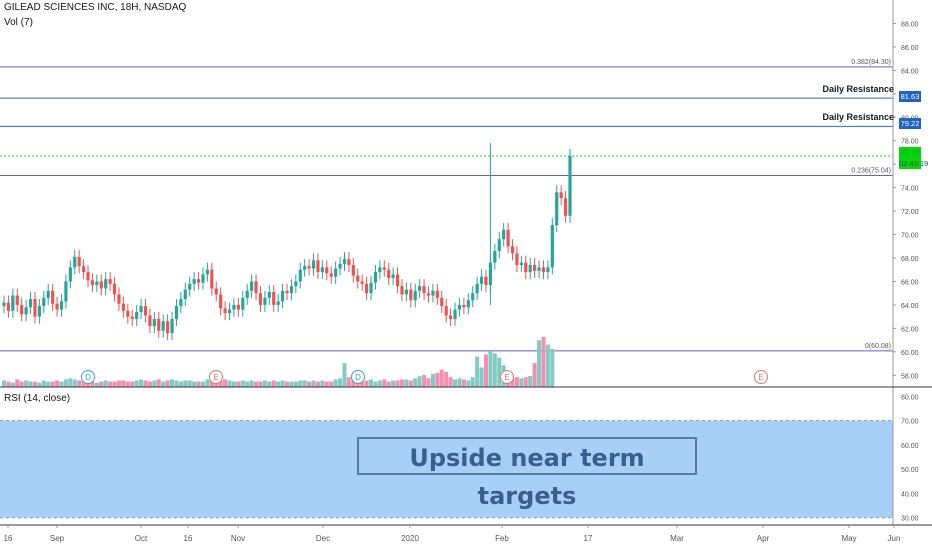 This screenshot has width=932, height=550. Describe the element at coordinates (910, 470) in the screenshot. I see `rsi-tick-label: 50.00` at that location.